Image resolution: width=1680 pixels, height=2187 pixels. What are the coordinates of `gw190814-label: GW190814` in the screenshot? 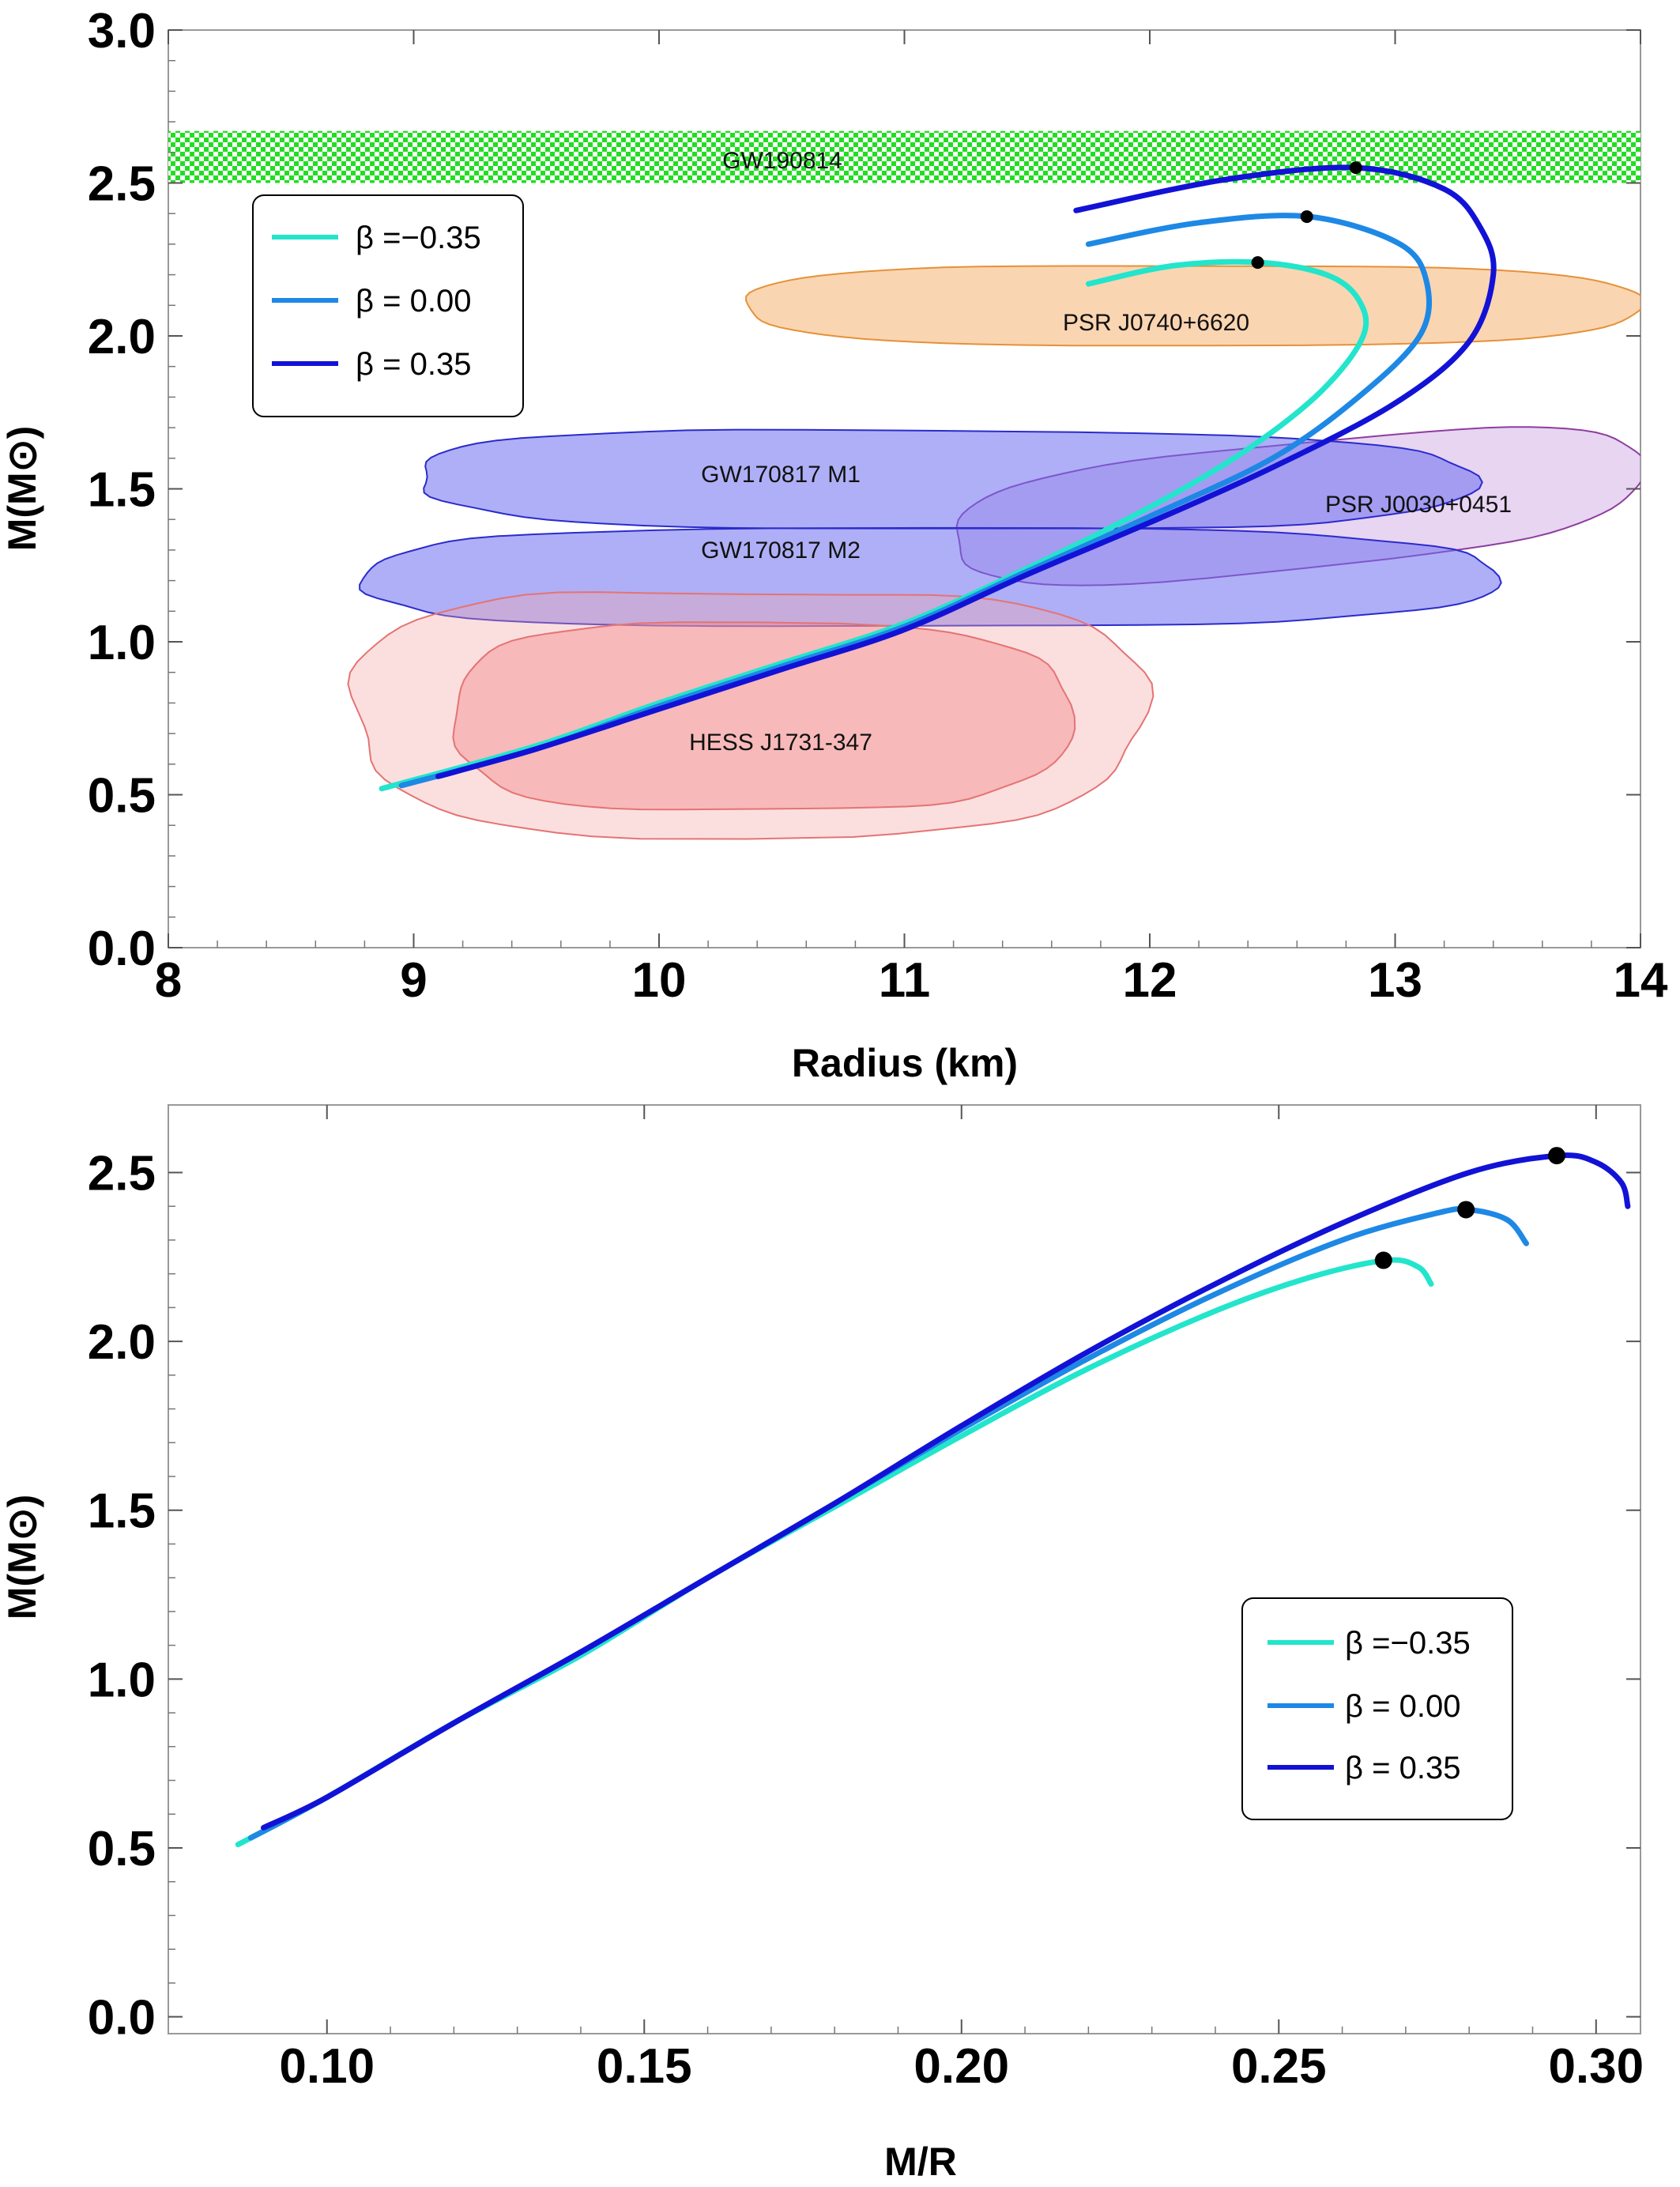 It's located at (782, 161).